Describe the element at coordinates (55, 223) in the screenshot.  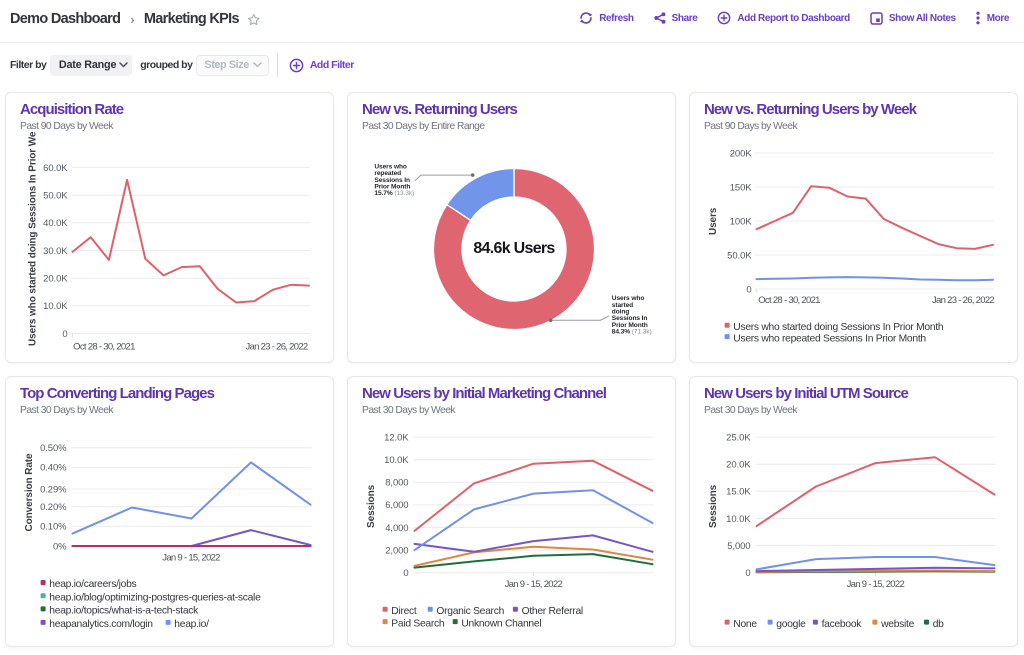
I see `svg-text: 40.0K` at that location.